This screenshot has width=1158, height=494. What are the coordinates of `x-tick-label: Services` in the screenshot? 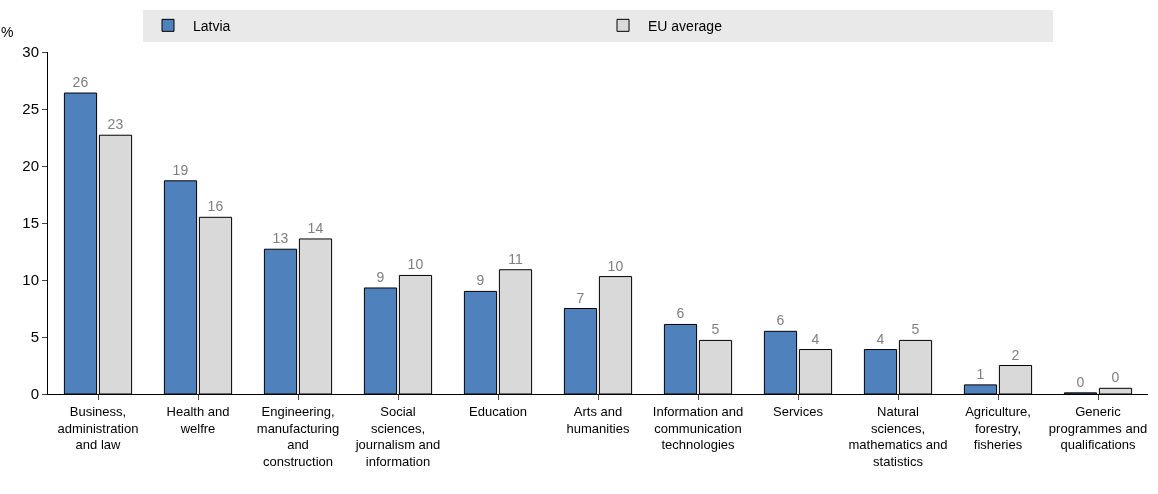 It's located at (798, 411).